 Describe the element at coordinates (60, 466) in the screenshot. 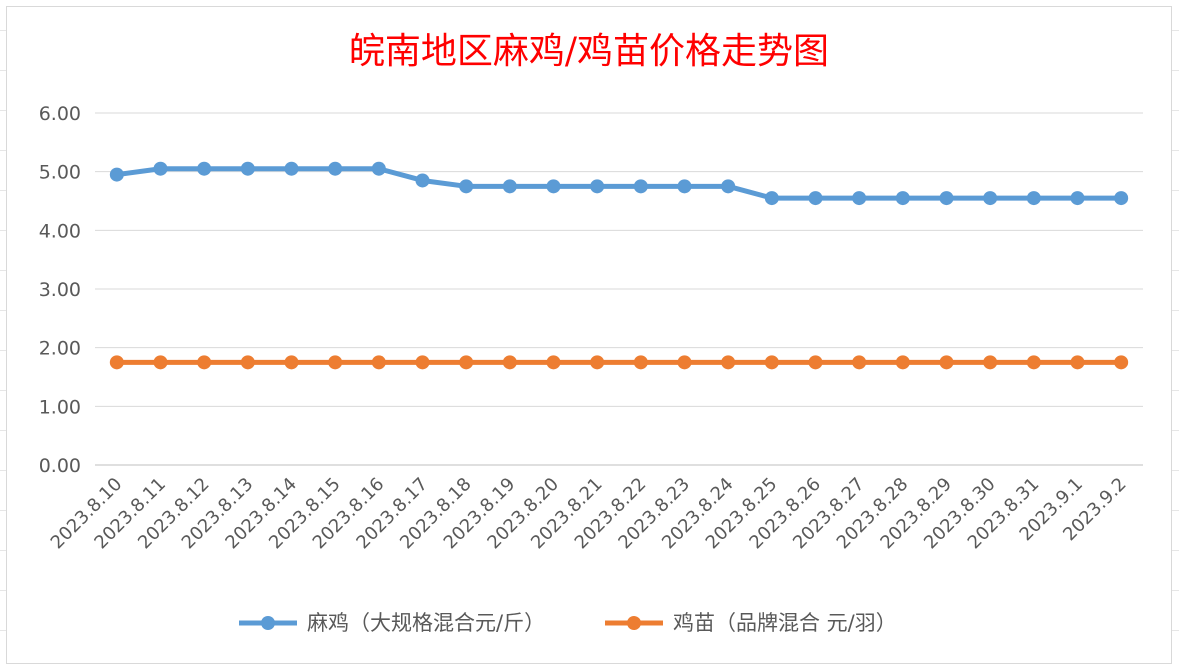

I see `y-tick-label: 0.00` at that location.